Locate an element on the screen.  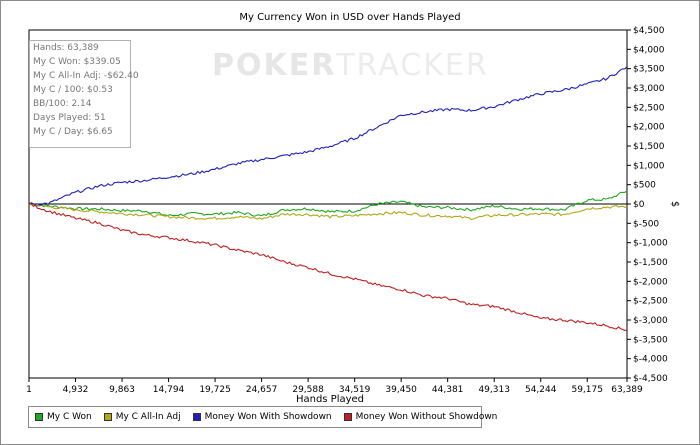
x-tick-label: 9,863 is located at coordinates (122, 390).